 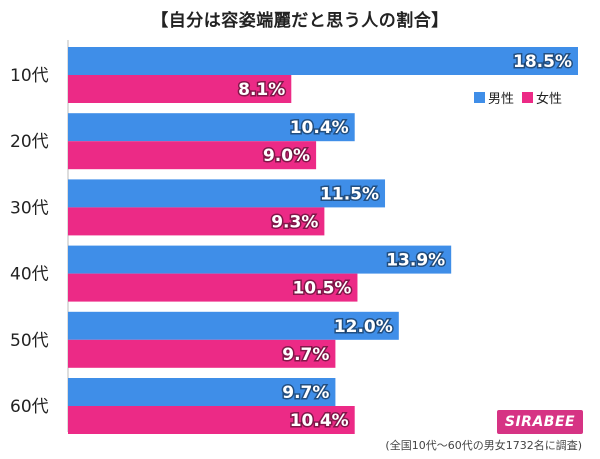 I want to click on footnote: (全国10代〜60代の男女1732名に調査), so click(x=483, y=445).